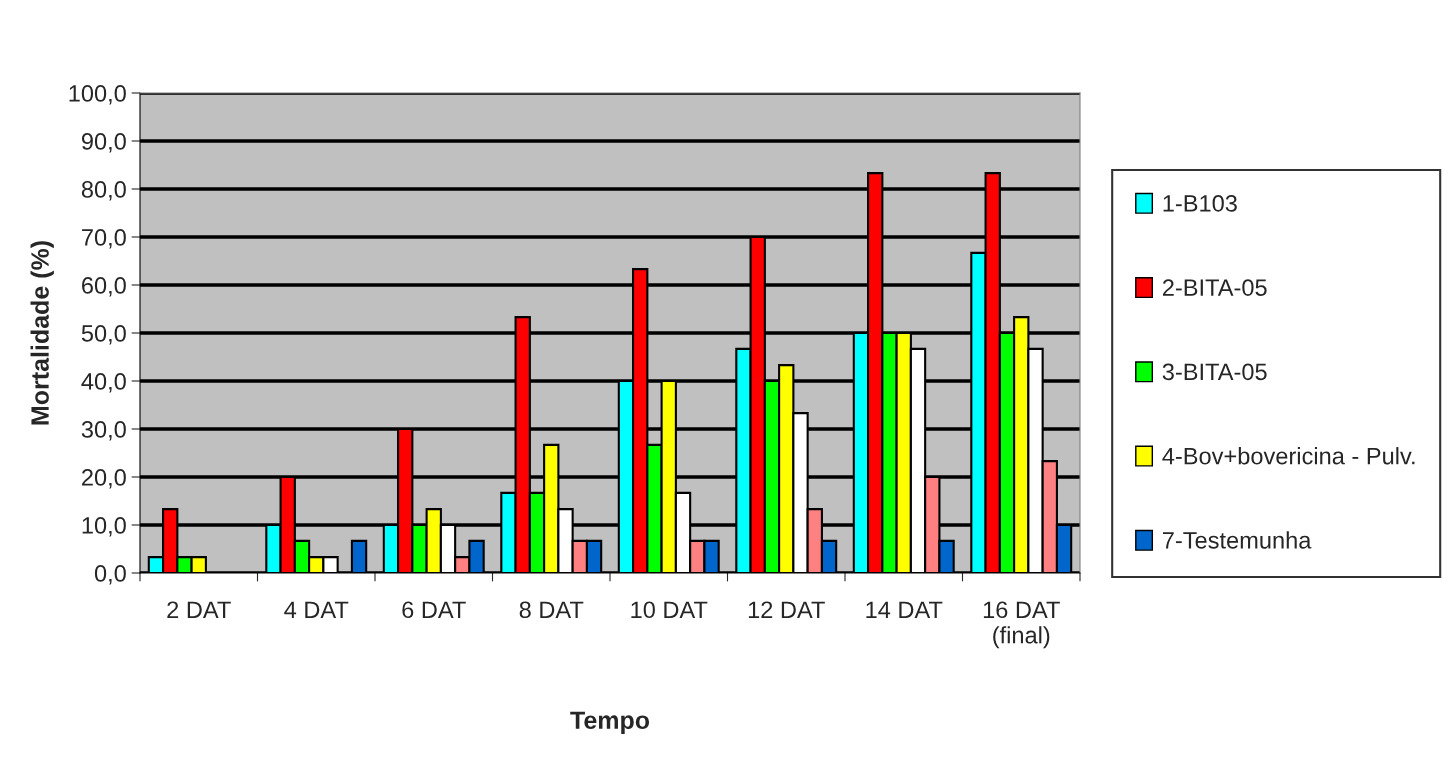  I want to click on y-tick-label: 30,0, so click(103, 431).